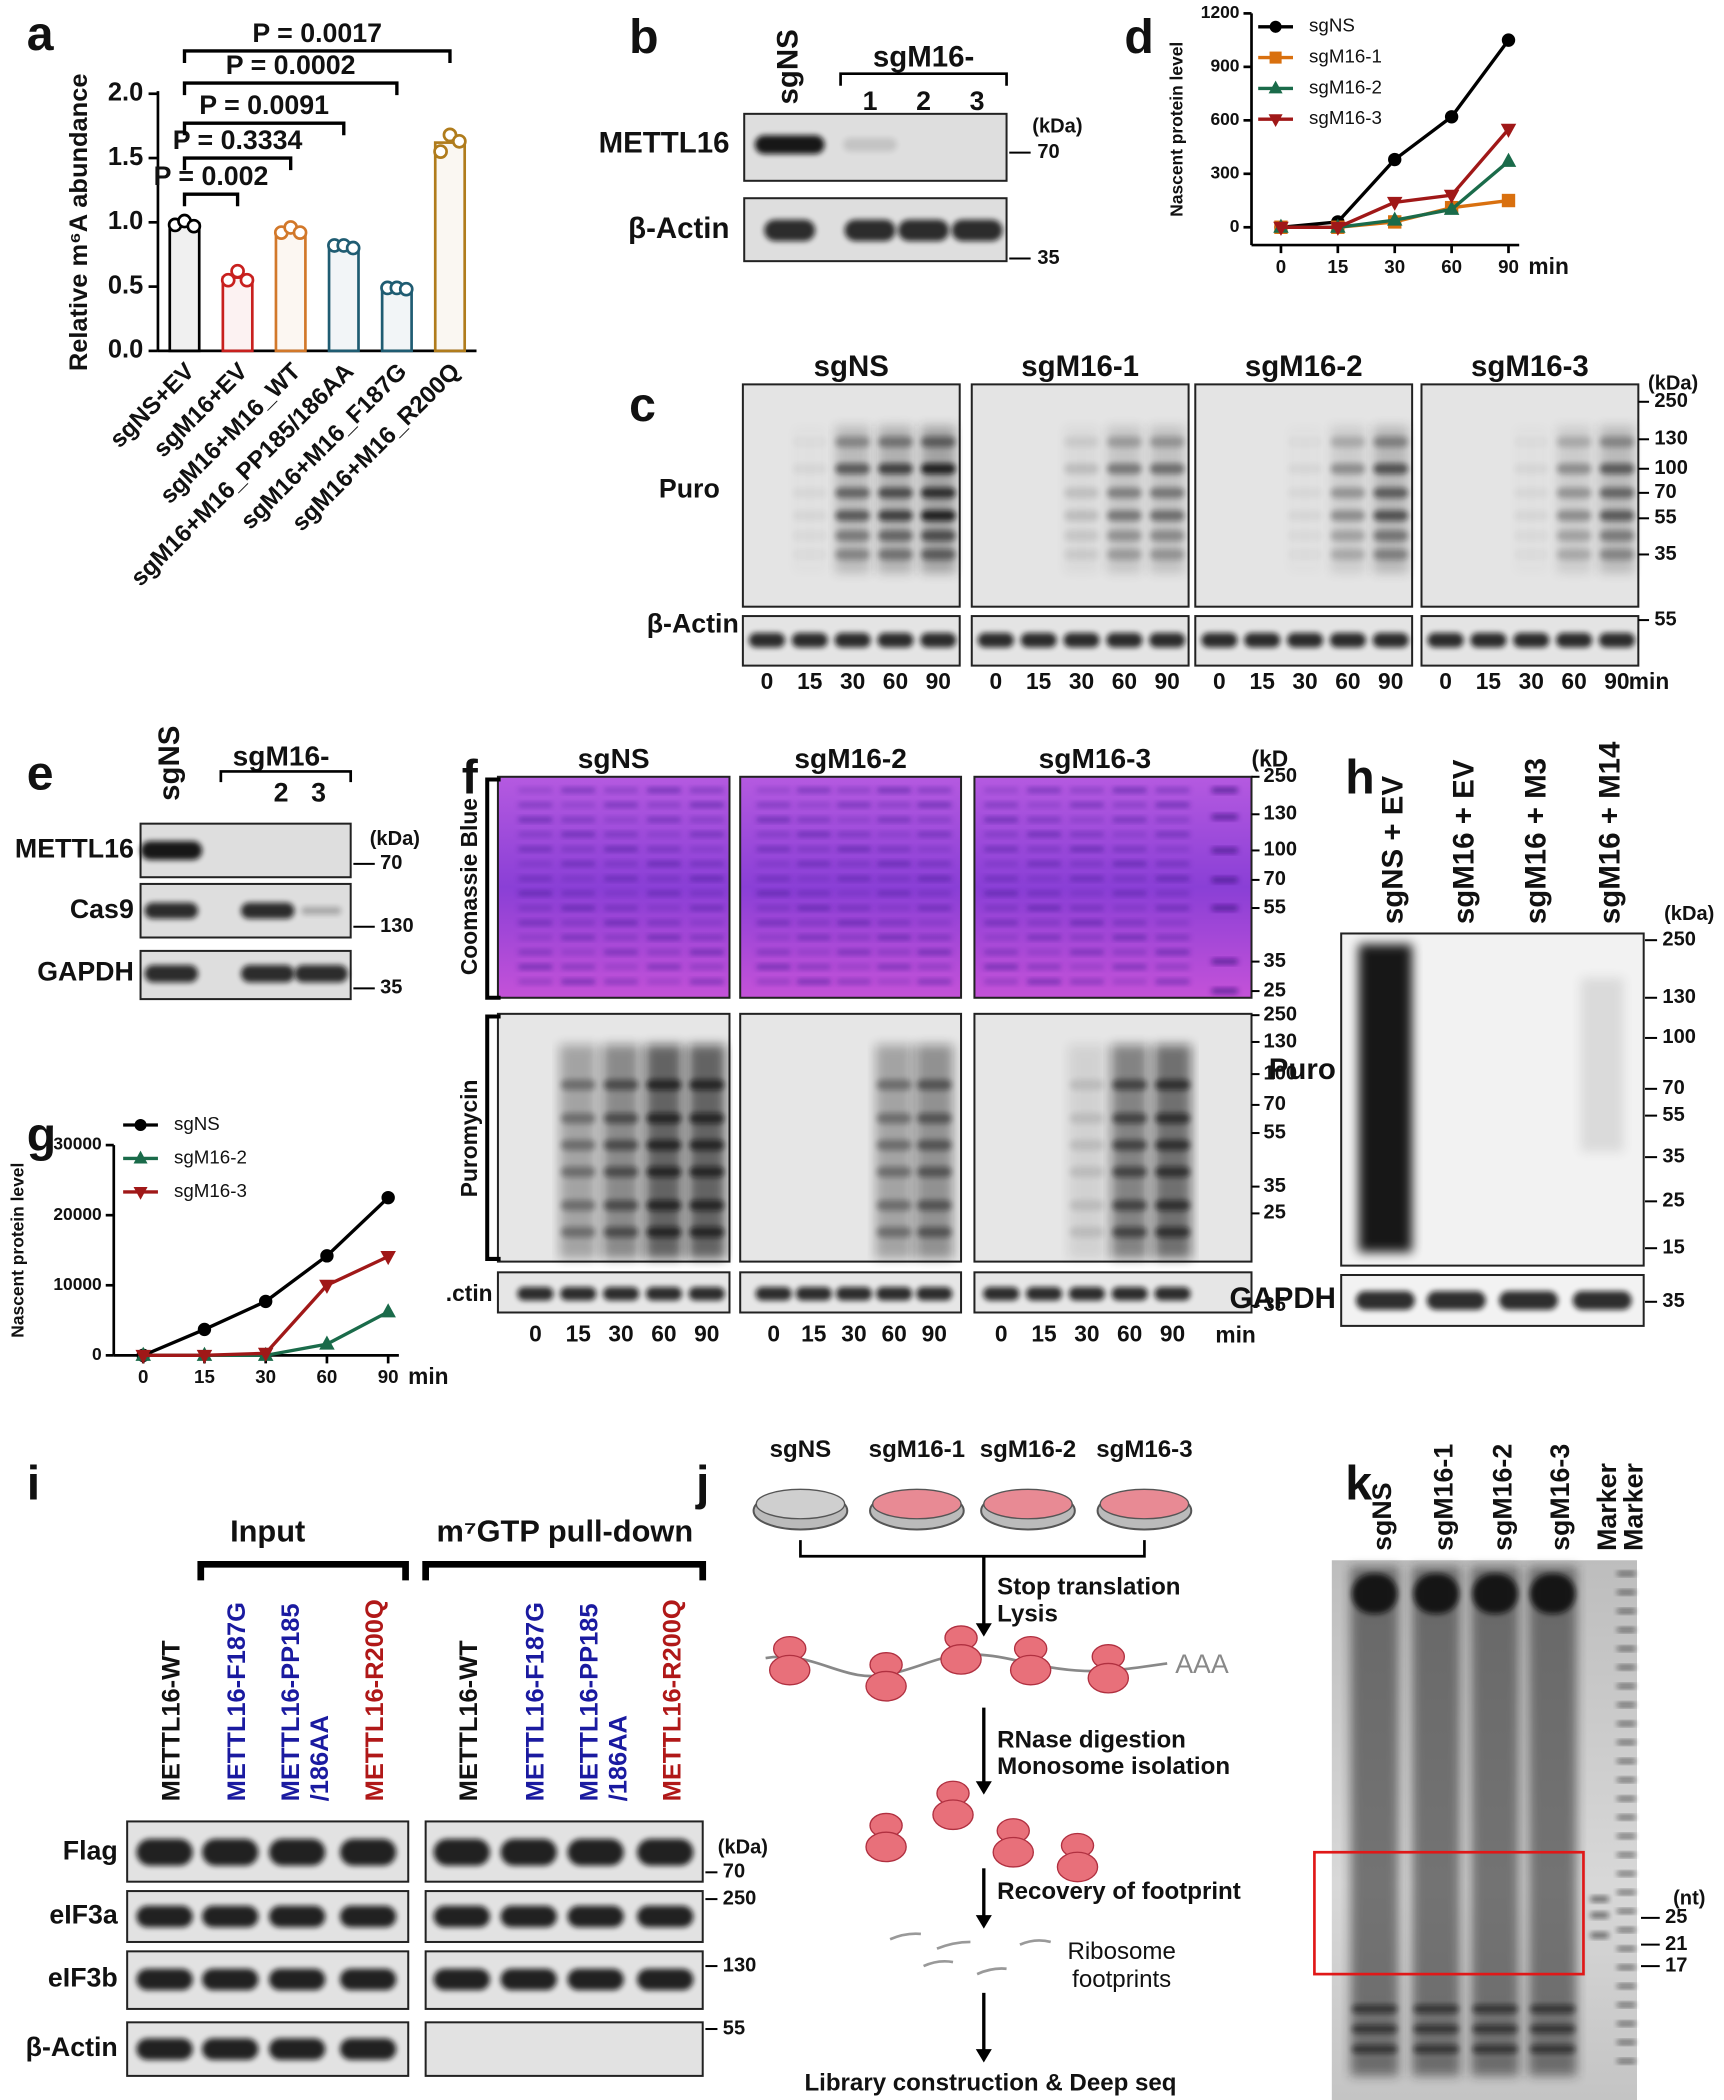  What do you see at coordinates (493, 888) in the screenshot?
I see `bracket` at bounding box center [493, 888].